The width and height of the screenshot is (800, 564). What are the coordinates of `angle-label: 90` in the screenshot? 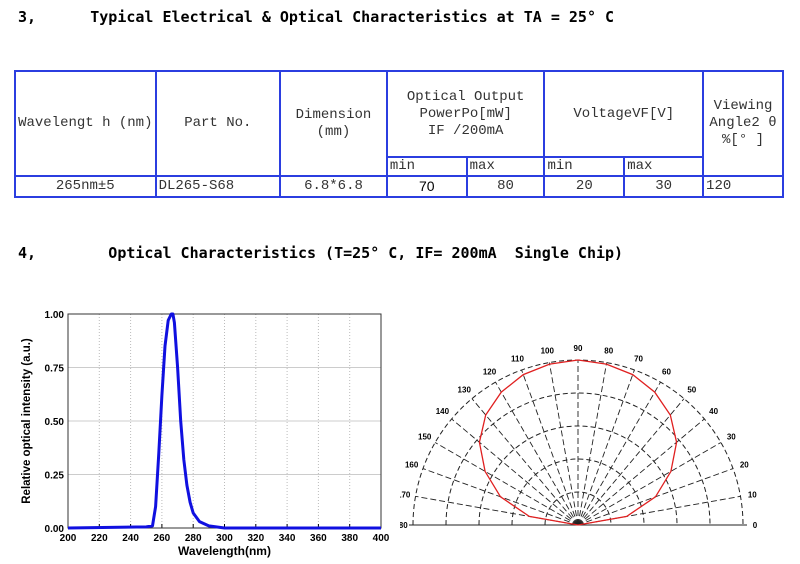 It's located at (578, 348).